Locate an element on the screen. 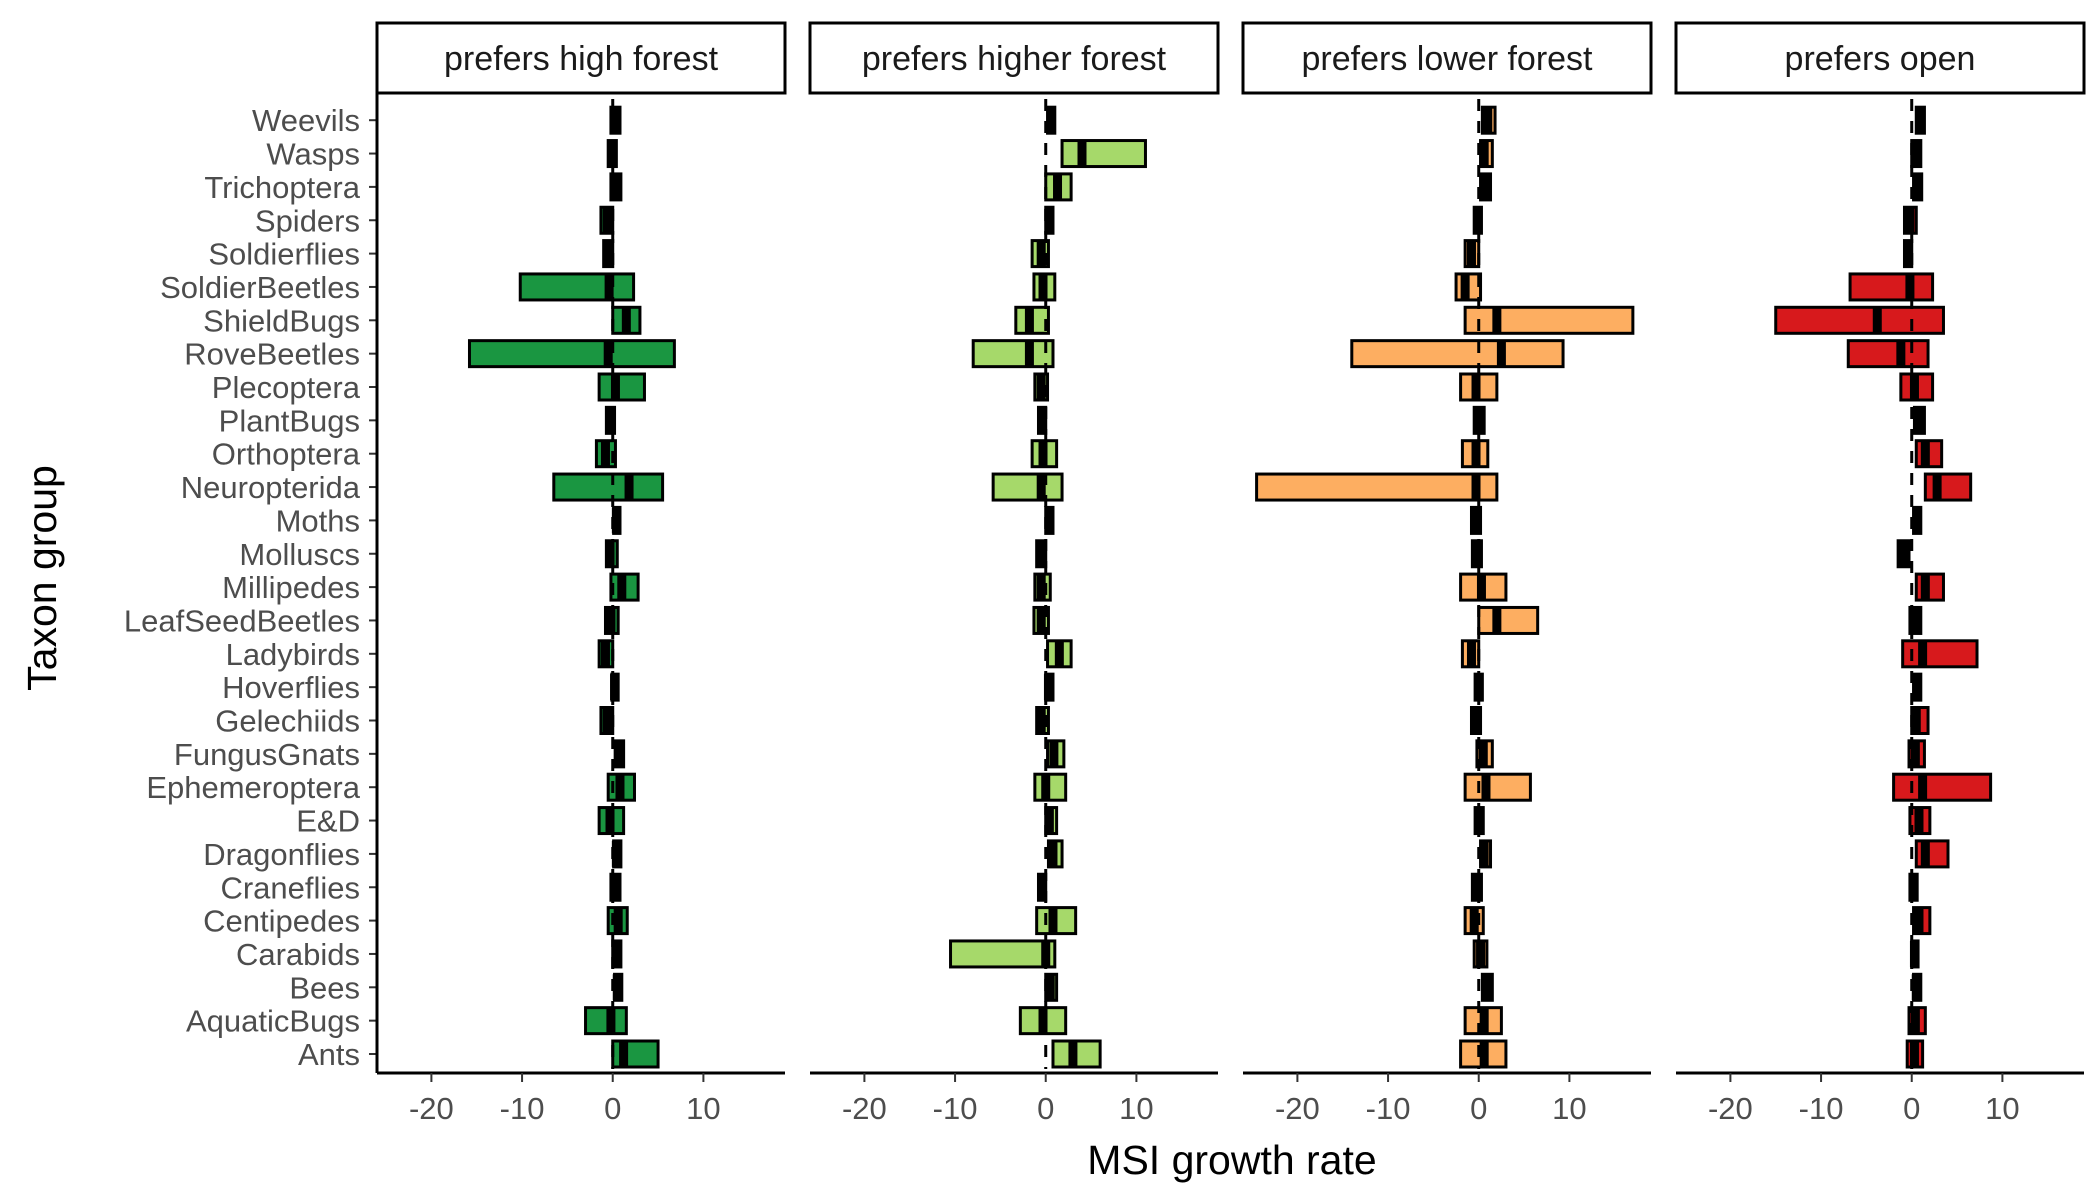  y-tick-label: E&D is located at coordinates (328, 821).